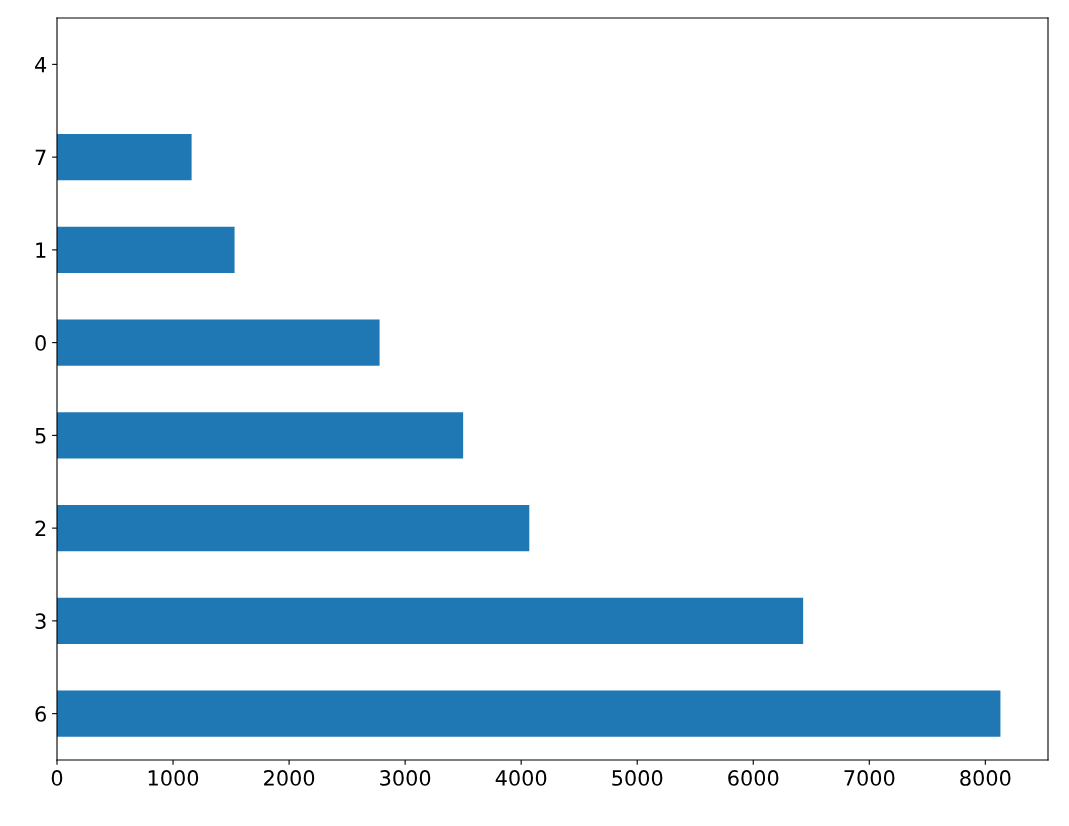  What do you see at coordinates (57, 778) in the screenshot?
I see `x-tick-label: 0` at bounding box center [57, 778].